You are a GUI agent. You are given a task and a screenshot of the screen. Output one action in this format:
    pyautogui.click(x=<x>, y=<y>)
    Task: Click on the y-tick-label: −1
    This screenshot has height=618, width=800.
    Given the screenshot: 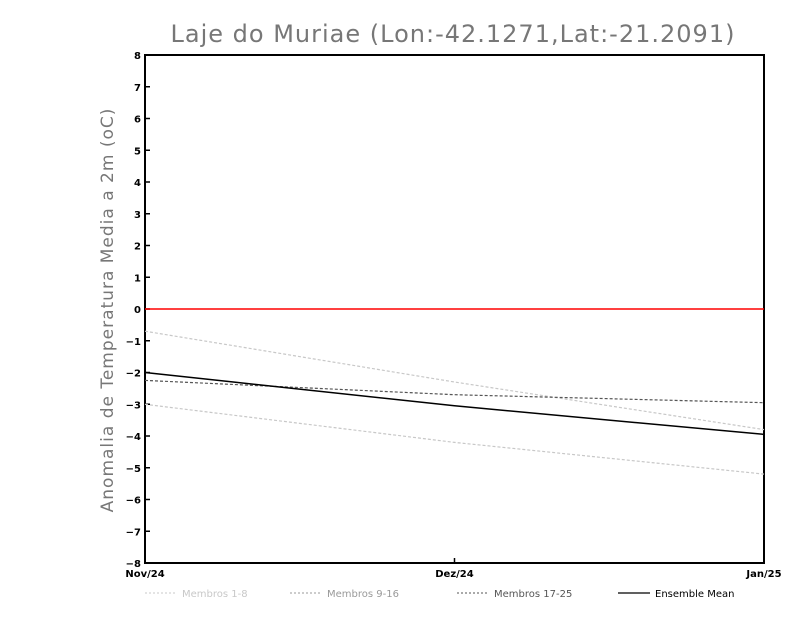 What is the action you would take?
    pyautogui.click(x=133, y=342)
    